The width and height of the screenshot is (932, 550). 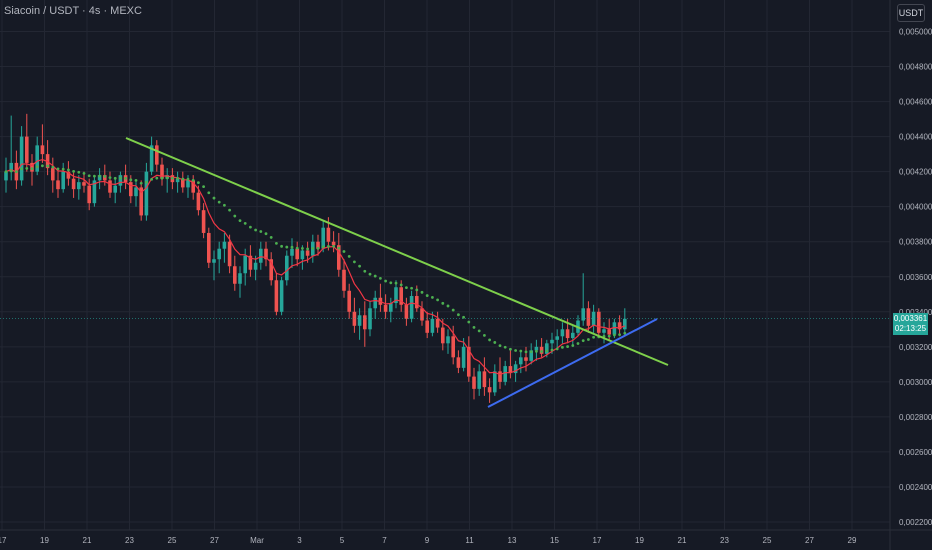 I want to click on y-tick-label: 0,004800, so click(x=915, y=67).